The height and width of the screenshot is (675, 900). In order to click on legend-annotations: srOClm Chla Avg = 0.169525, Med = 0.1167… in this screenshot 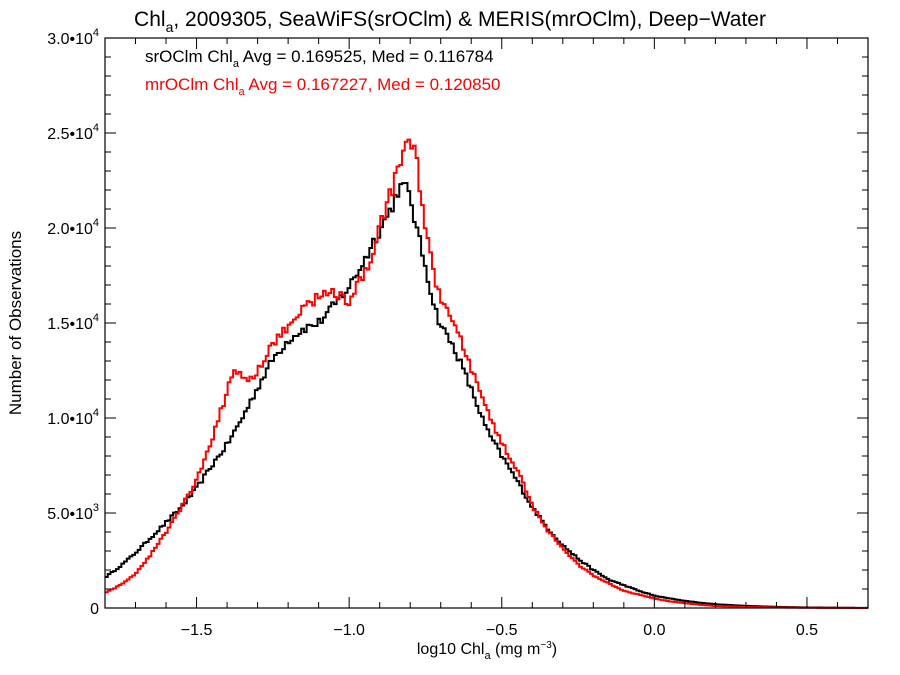, I will do `click(322, 72)`.